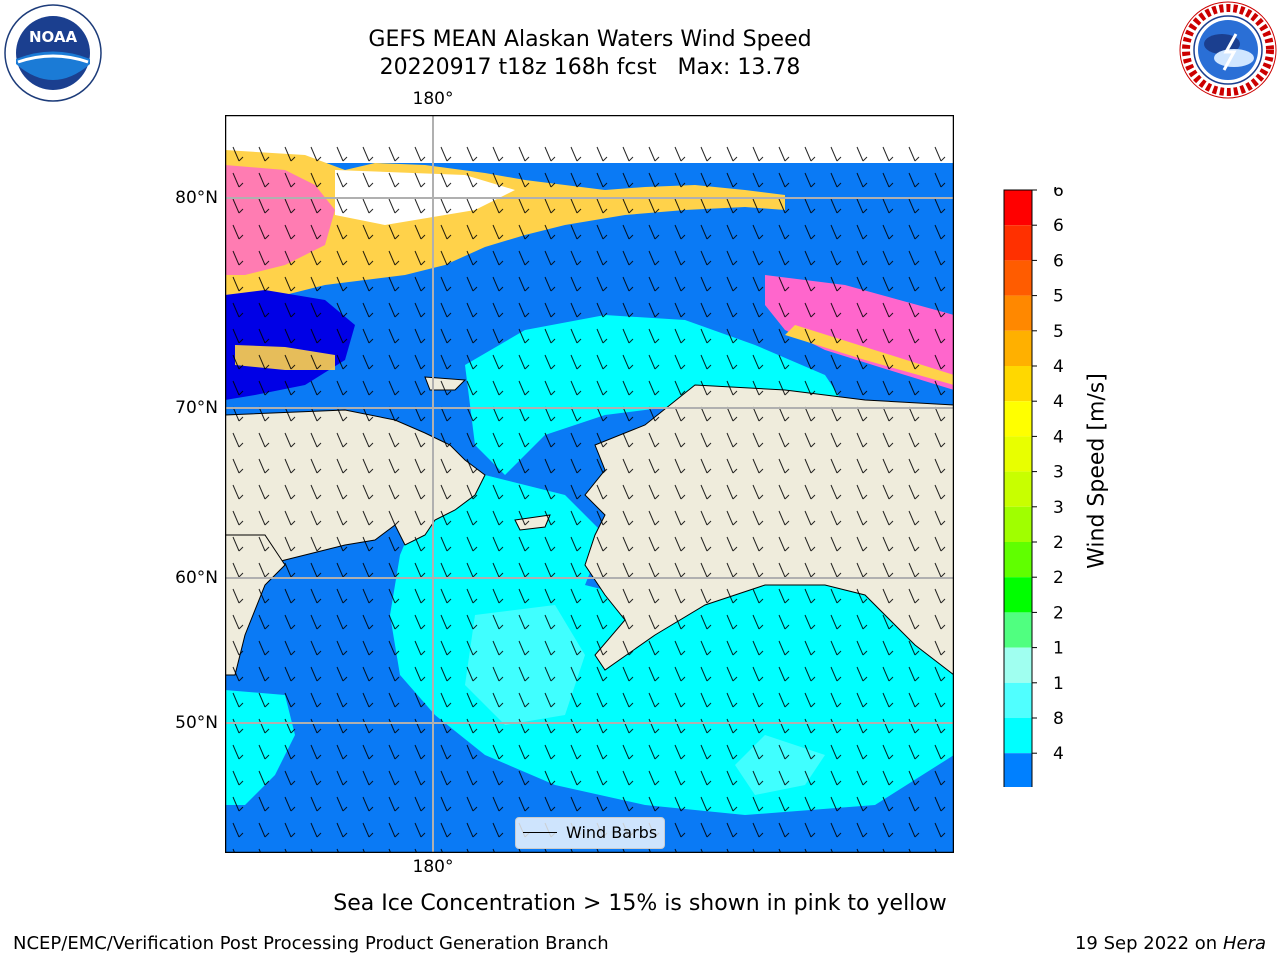 Image resolution: width=1280 pixels, height=960 pixels. What do you see at coordinates (1058, 226) in the screenshot?
I see `colorbar-tick-label: 64` at bounding box center [1058, 226].